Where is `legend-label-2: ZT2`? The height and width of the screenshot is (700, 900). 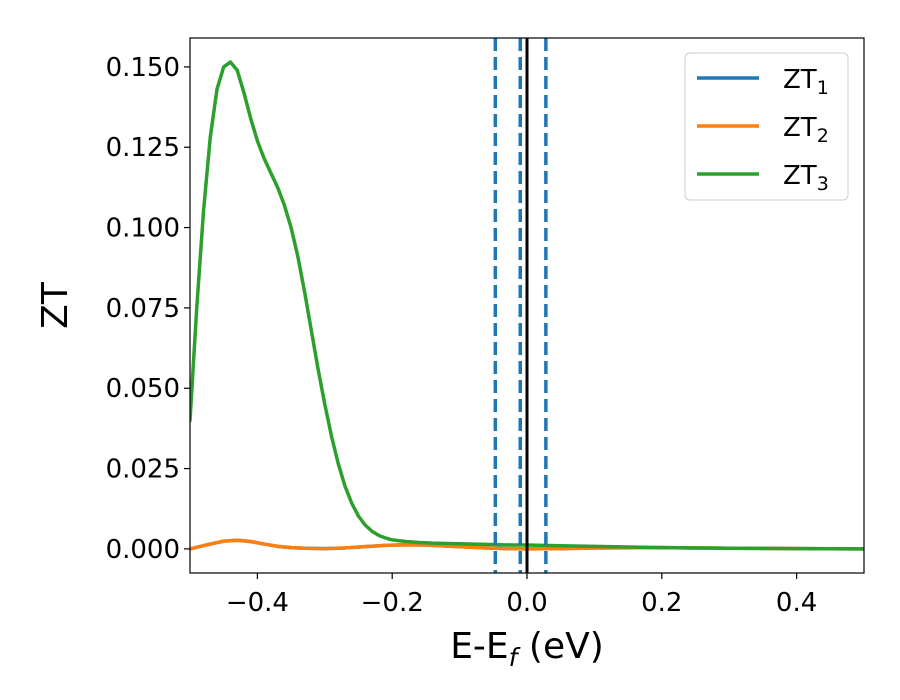
legend-label-2: ZT2 is located at coordinates (806, 130).